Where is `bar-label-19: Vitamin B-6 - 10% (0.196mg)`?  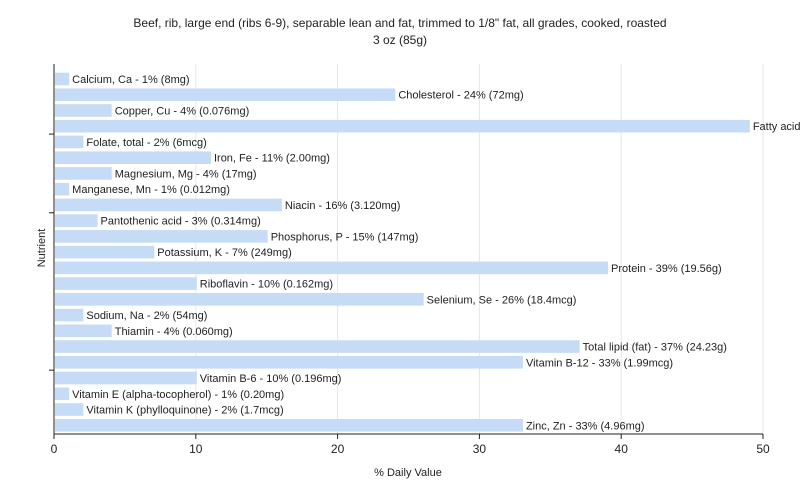
bar-label-19: Vitamin B-6 - 10% (0.196mg) is located at coordinates (271, 379).